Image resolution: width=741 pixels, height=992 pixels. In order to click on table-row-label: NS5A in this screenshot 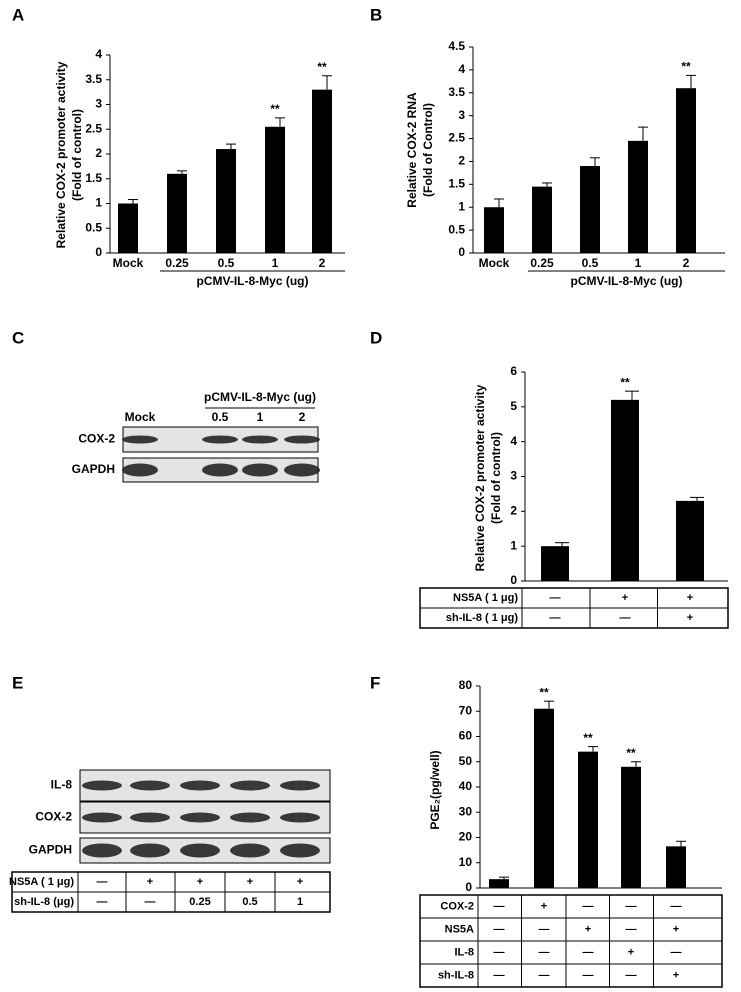, I will do `click(459, 929)`.